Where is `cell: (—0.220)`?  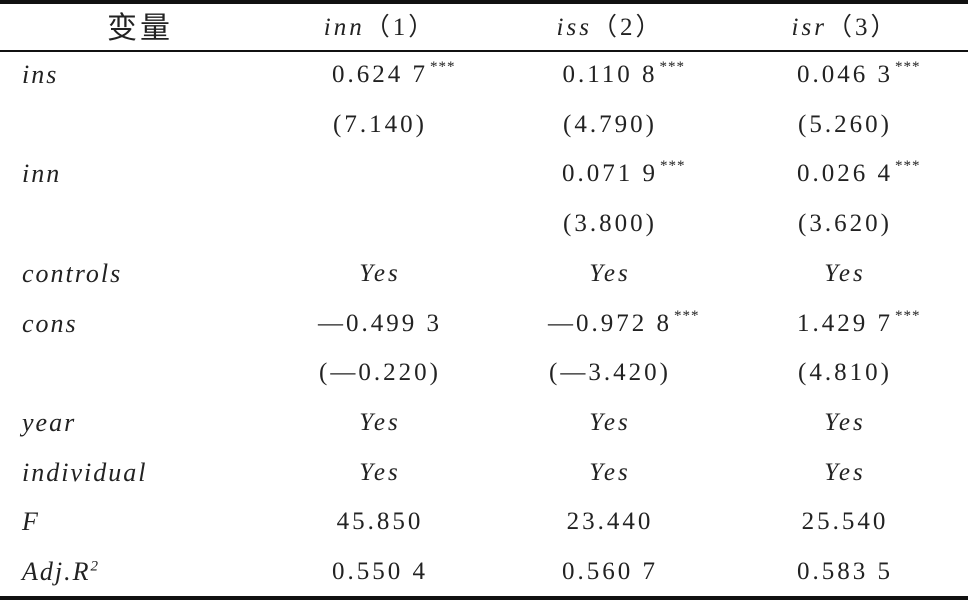
cell: (—0.220) is located at coordinates (380, 373).